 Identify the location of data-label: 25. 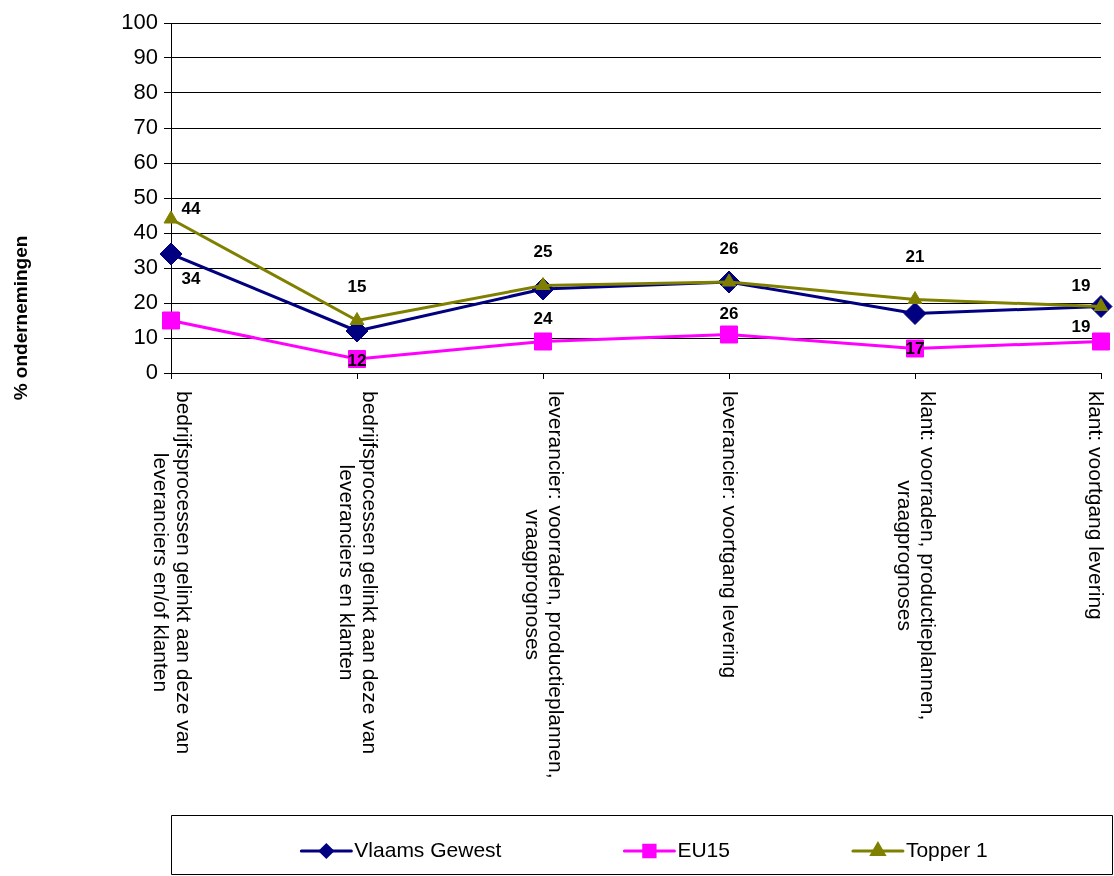
(543, 252).